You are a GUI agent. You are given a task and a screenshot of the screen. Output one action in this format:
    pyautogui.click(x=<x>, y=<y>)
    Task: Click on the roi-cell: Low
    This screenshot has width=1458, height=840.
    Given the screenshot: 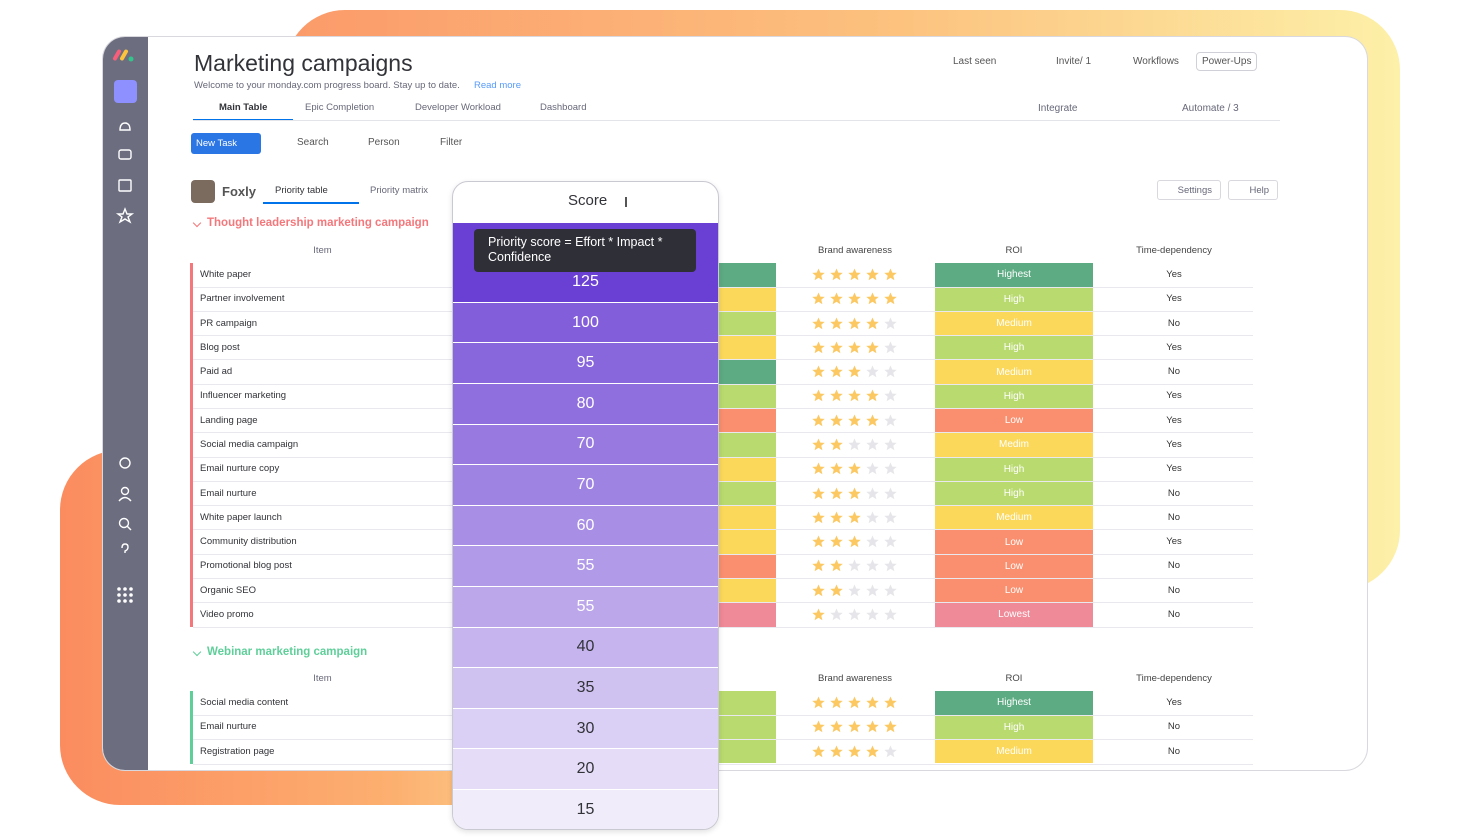 What is the action you would take?
    pyautogui.click(x=1014, y=591)
    